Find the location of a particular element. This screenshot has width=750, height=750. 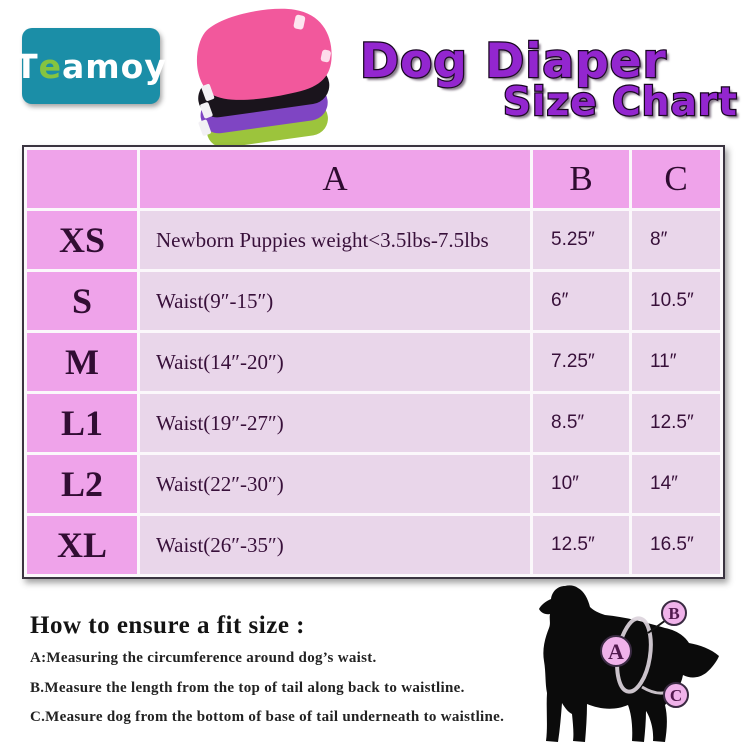

table-row: L2 Waist(22″-30″) 10″ 14″ is located at coordinates (373, 484).